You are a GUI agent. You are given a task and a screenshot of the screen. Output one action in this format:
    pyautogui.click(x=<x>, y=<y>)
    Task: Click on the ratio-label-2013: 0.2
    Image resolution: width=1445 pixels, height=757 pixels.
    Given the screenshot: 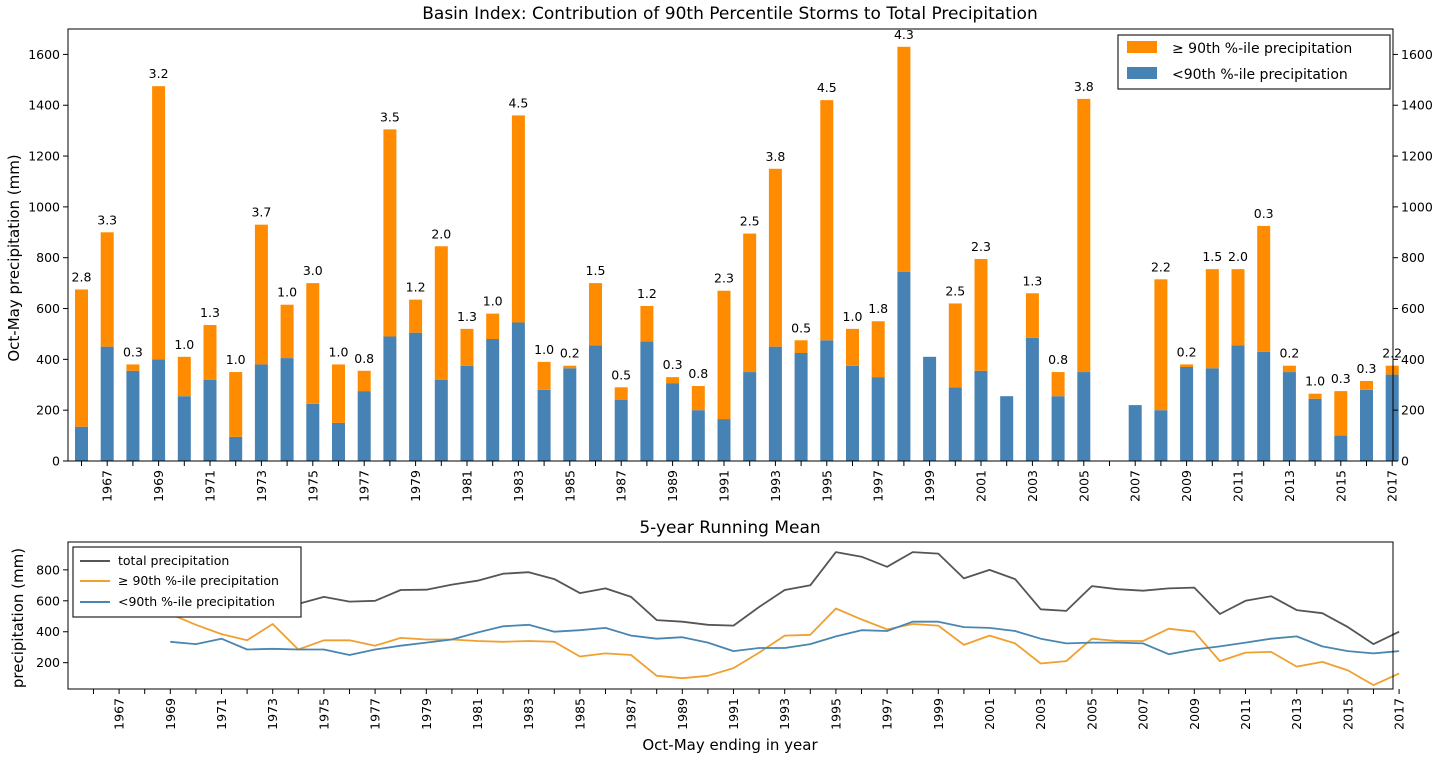 What is the action you would take?
    pyautogui.click(x=1289, y=353)
    